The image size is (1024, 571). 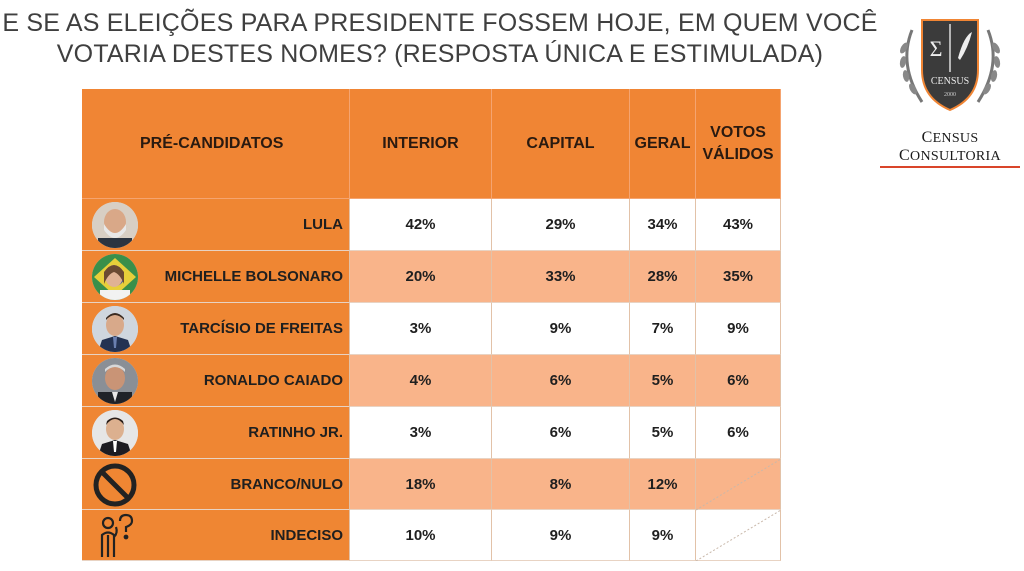 I want to click on lula-avatar, so click(x=115, y=225).